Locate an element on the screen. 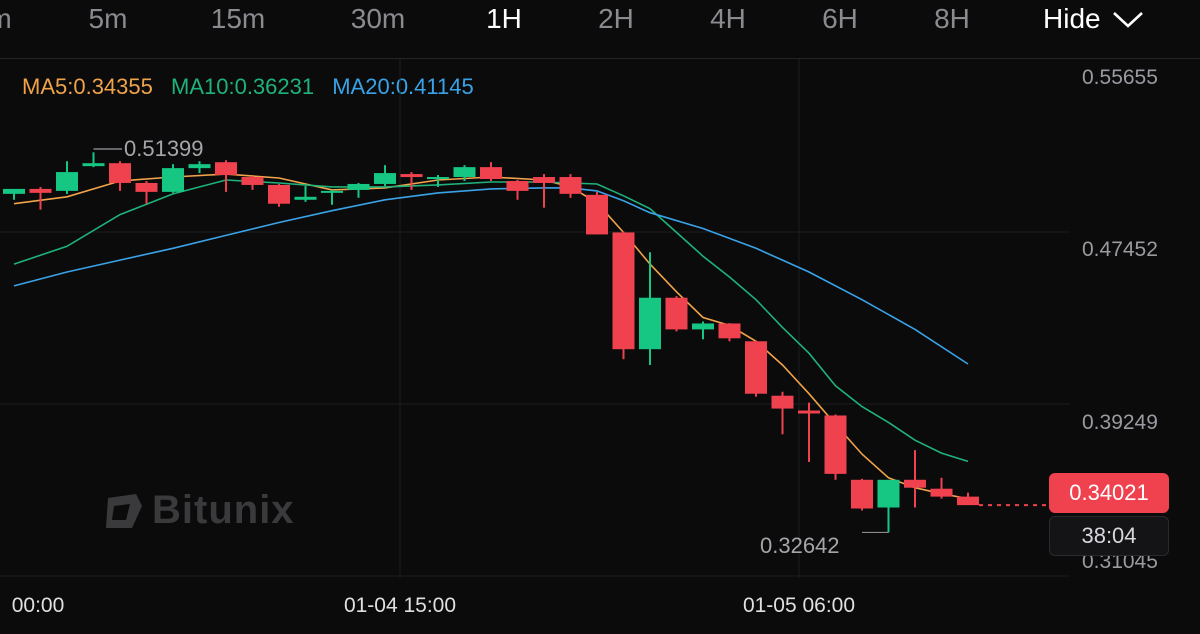 Image resolution: width=1200 pixels, height=634 pixels. x-tick-label: 01-05 06:00 is located at coordinates (799, 605).